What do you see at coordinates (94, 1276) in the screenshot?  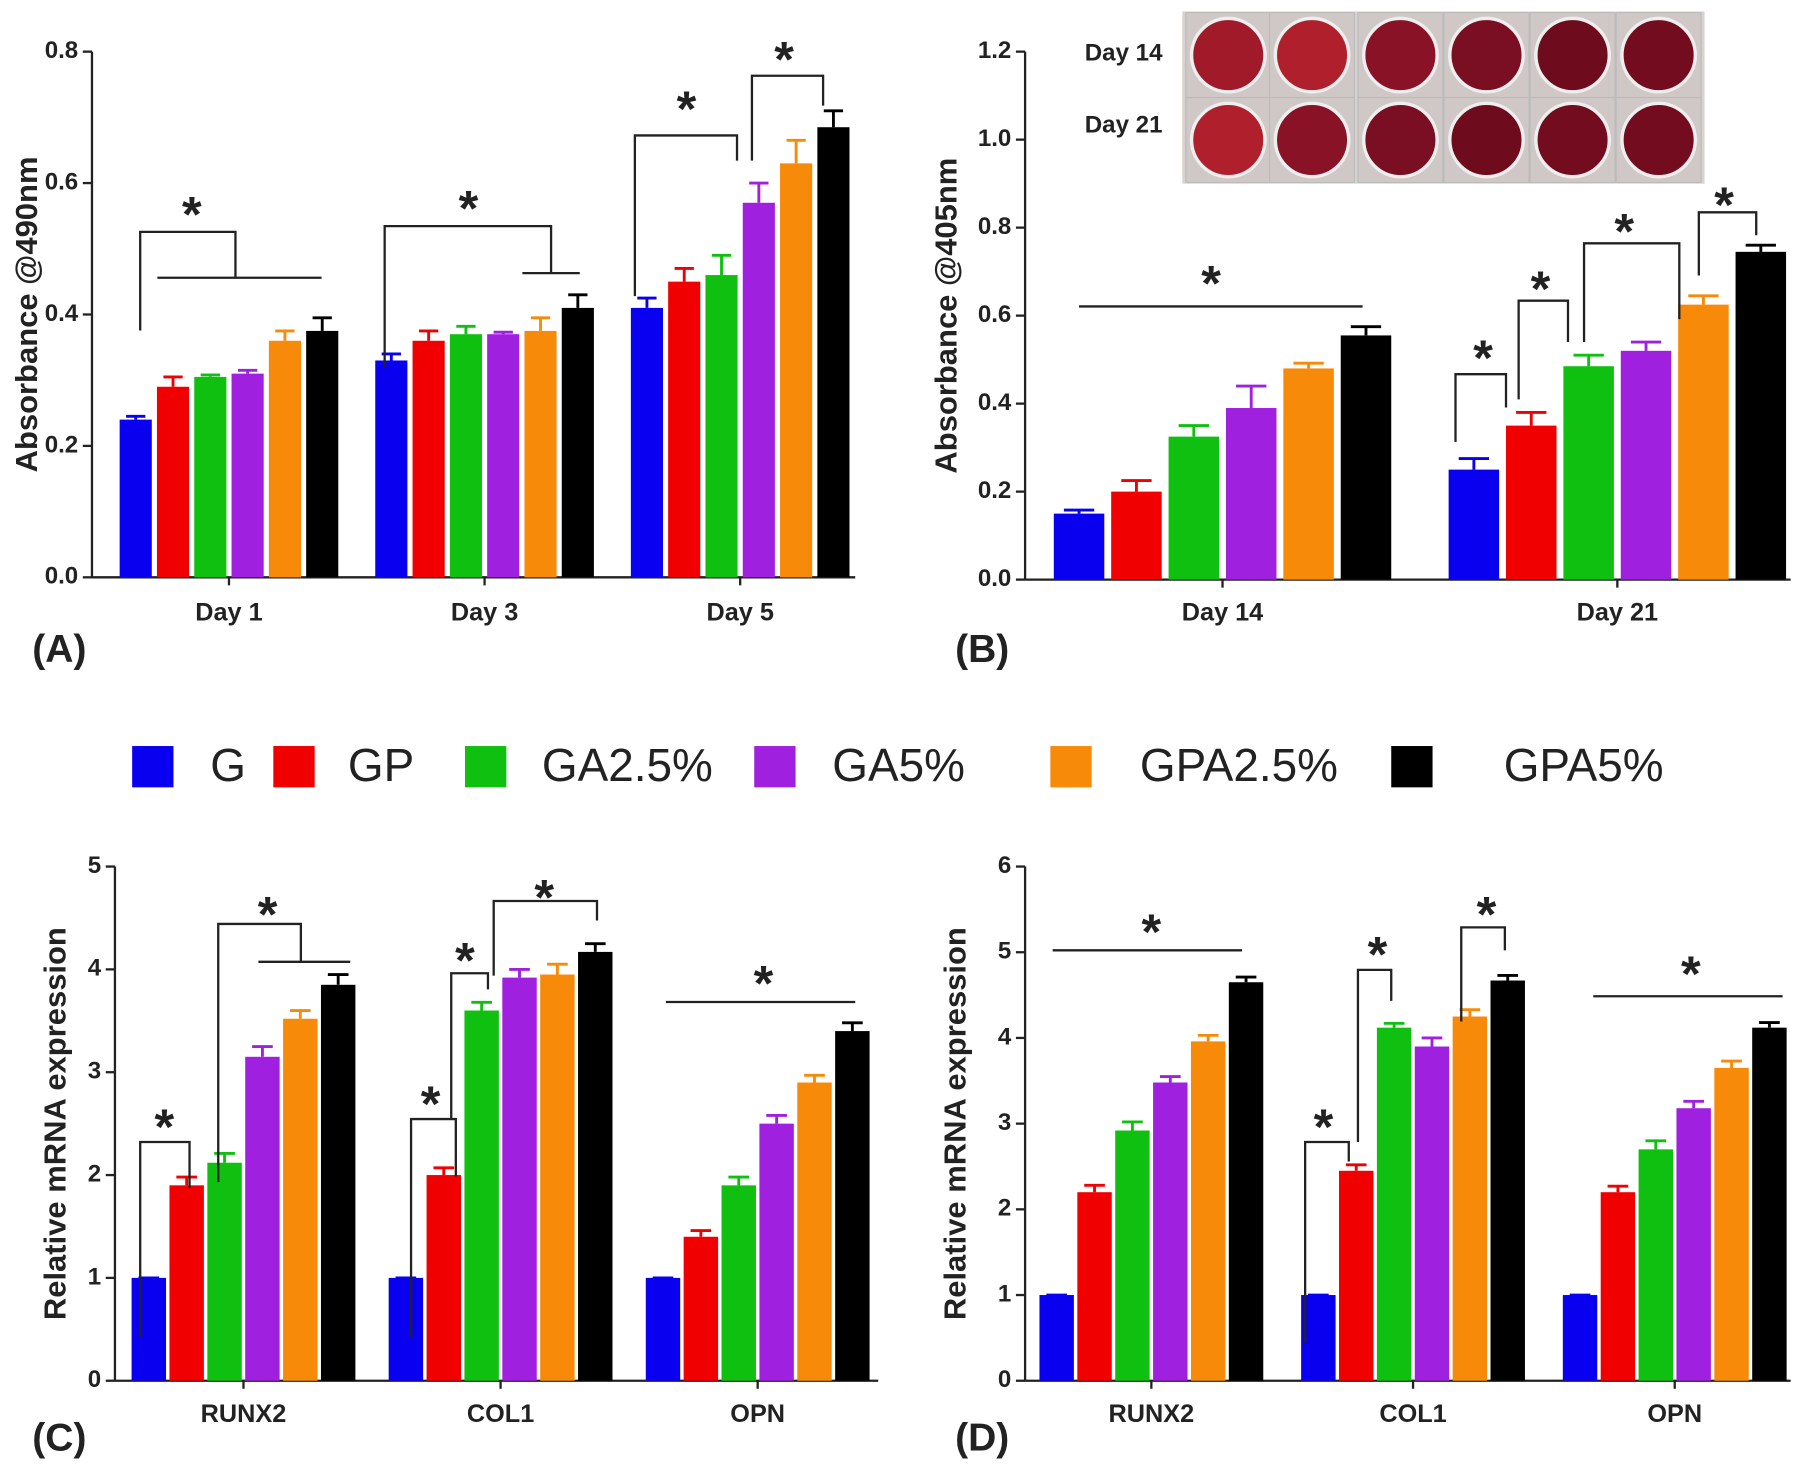 I see `y-tick-label: 1` at bounding box center [94, 1276].